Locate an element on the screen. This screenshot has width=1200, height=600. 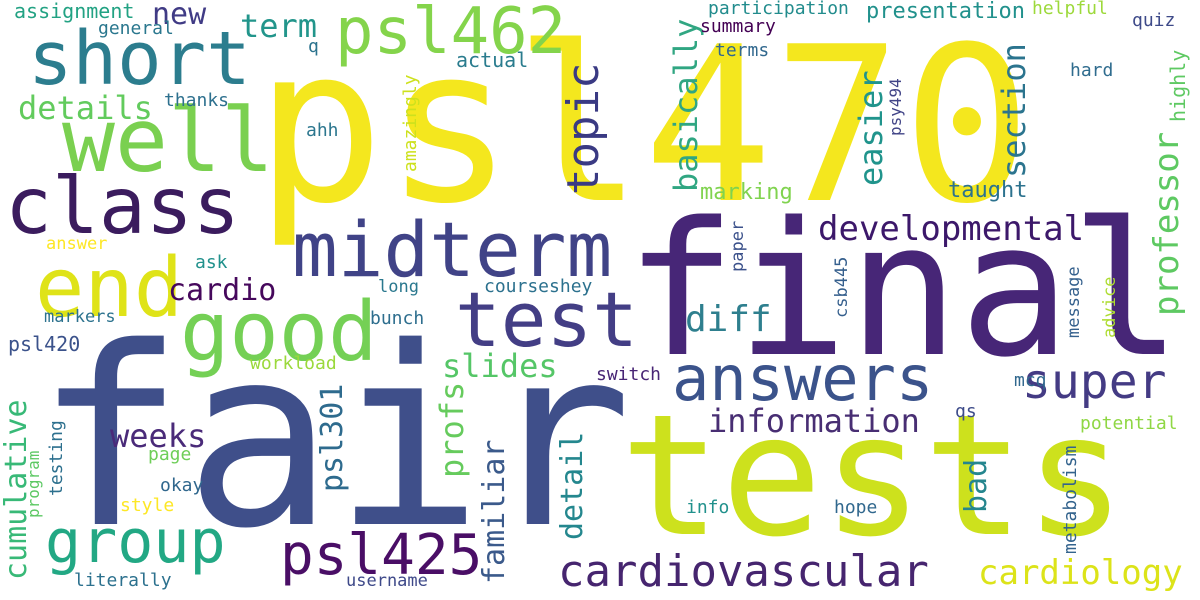
word-psl420: psl420 is located at coordinates (44, 344).